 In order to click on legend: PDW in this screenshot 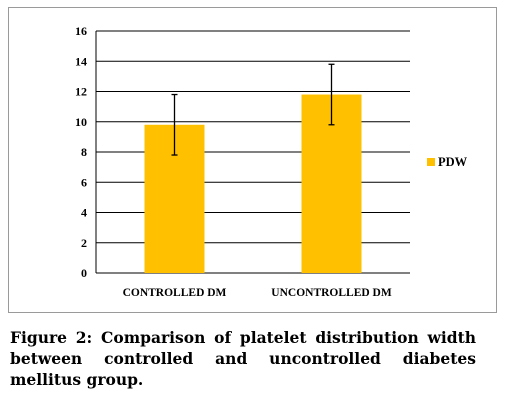, I will do `click(447, 162)`.